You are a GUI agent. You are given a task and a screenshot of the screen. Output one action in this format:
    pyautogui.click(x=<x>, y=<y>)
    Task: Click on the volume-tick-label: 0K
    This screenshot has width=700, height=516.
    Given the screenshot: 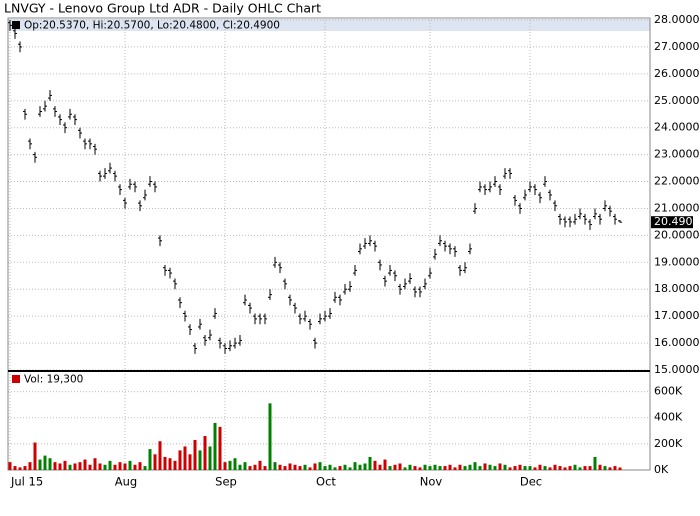 What is the action you would take?
    pyautogui.click(x=661, y=469)
    